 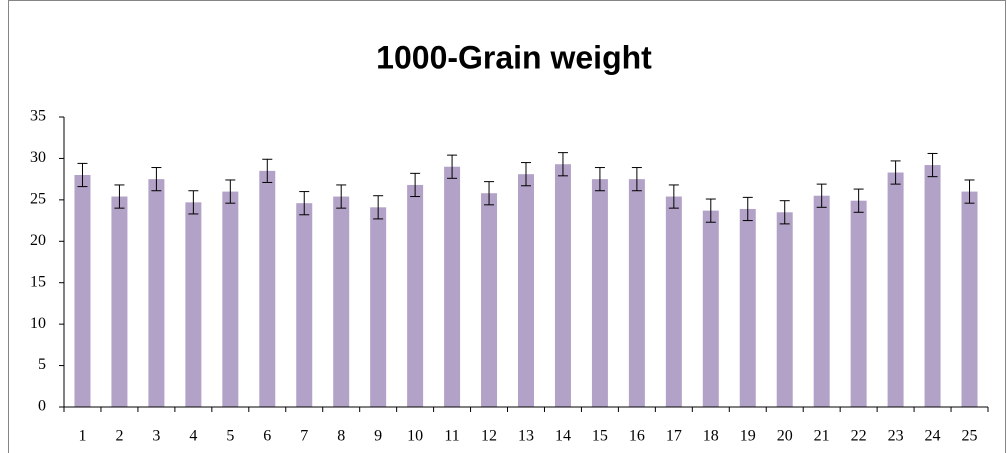 What do you see at coordinates (38, 240) in the screenshot?
I see `y-tick-label: 20` at bounding box center [38, 240].